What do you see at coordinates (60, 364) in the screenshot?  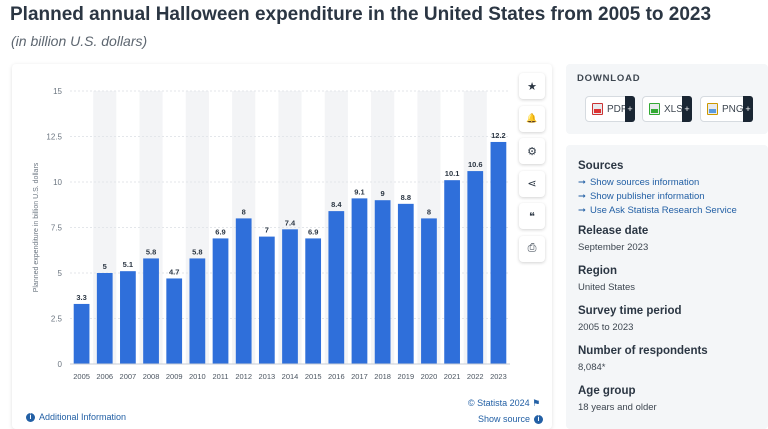 I see `y-tick-label: 0` at bounding box center [60, 364].